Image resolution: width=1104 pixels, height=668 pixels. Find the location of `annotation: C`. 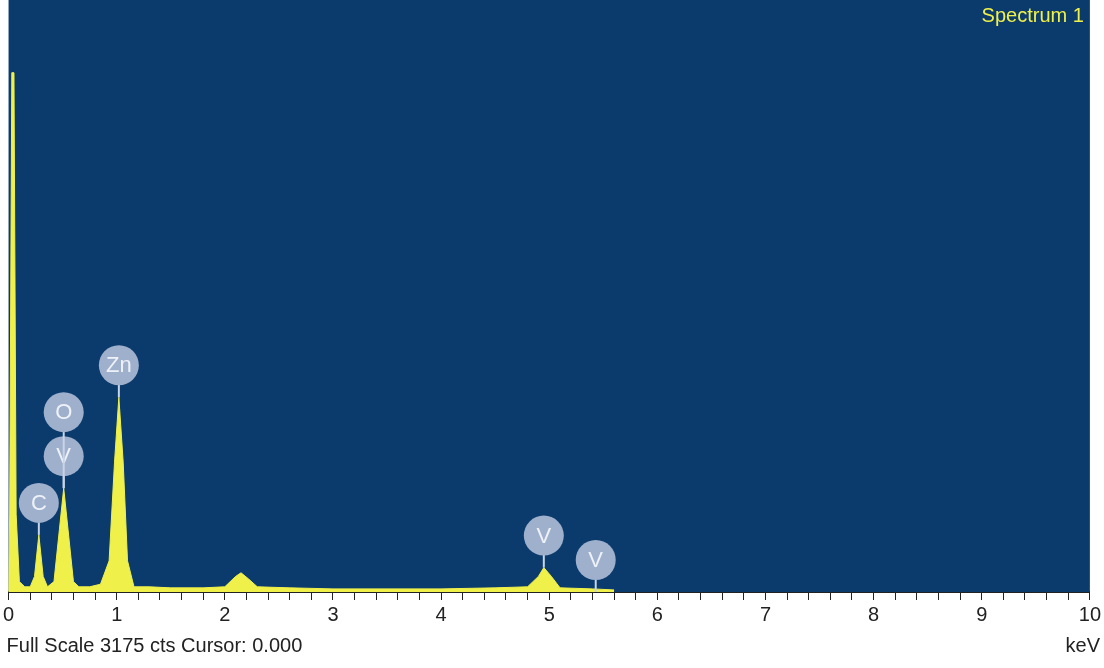

annotation: C is located at coordinates (38, 502).